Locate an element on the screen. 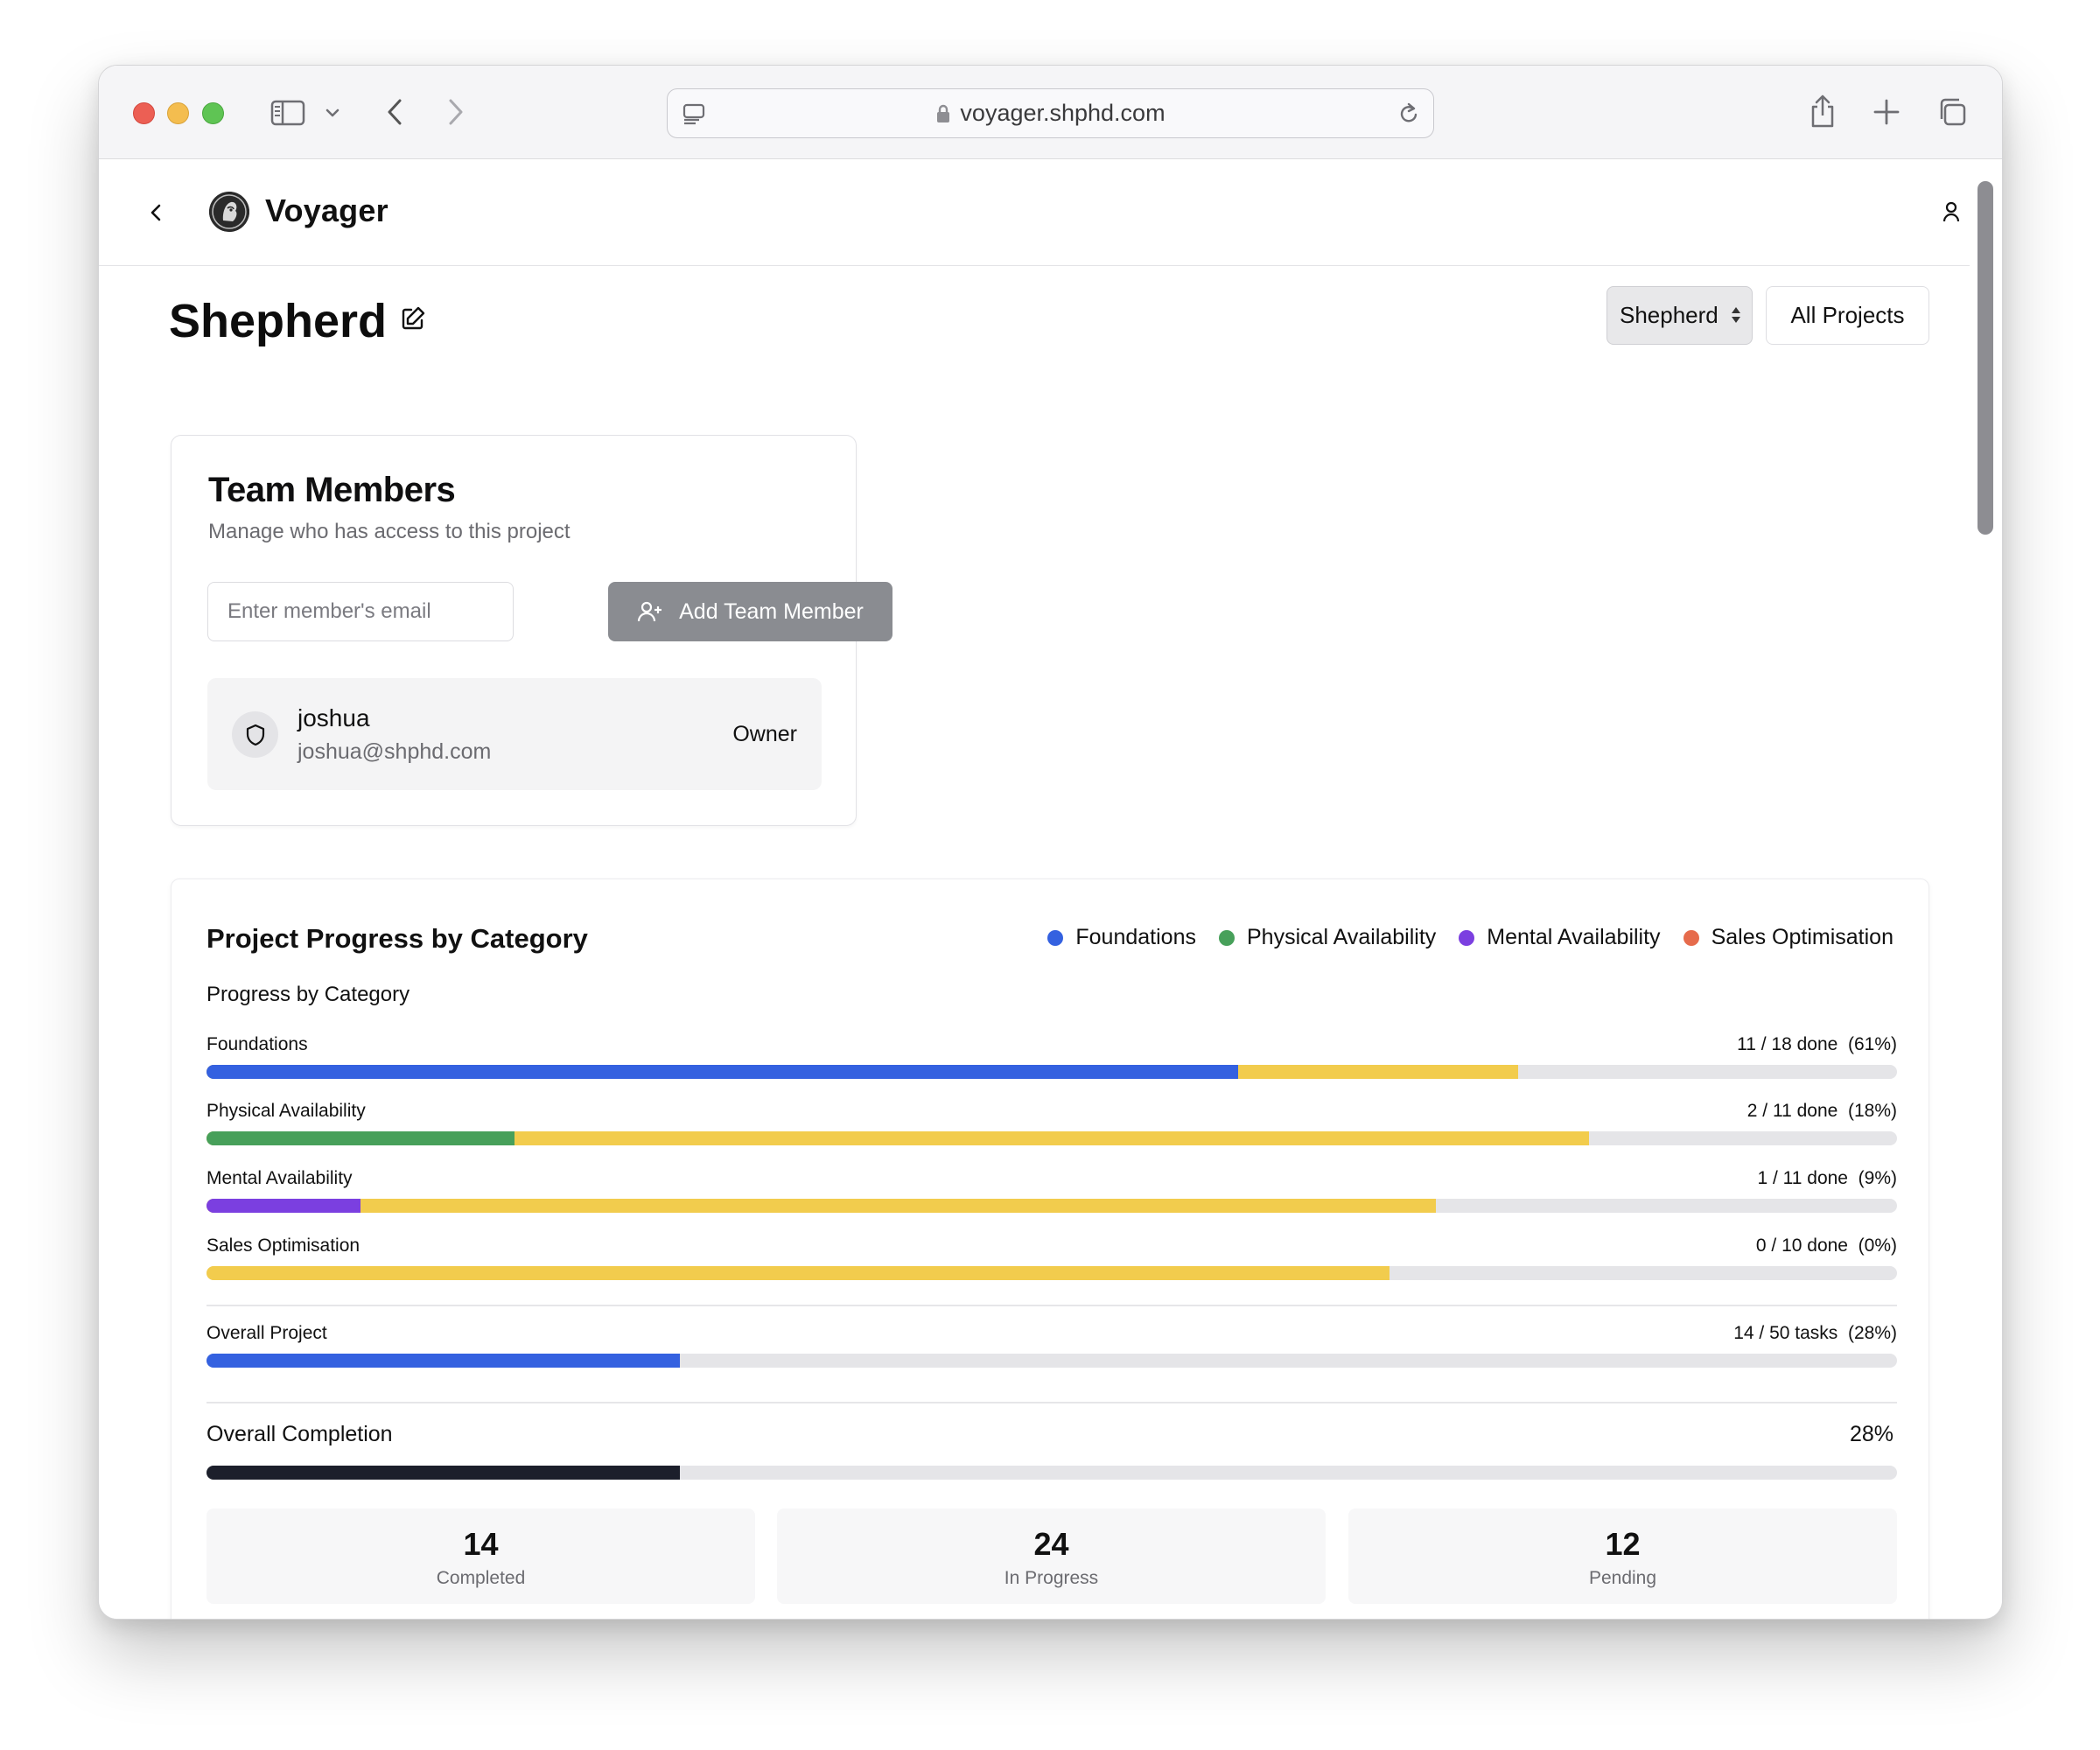 Image resolution: width=2100 pixels, height=1750 pixels. stat-value: 12 is located at coordinates (1623, 1544).